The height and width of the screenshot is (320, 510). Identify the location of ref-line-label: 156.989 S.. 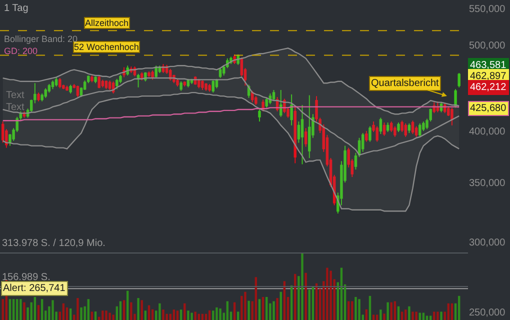
(26, 277).